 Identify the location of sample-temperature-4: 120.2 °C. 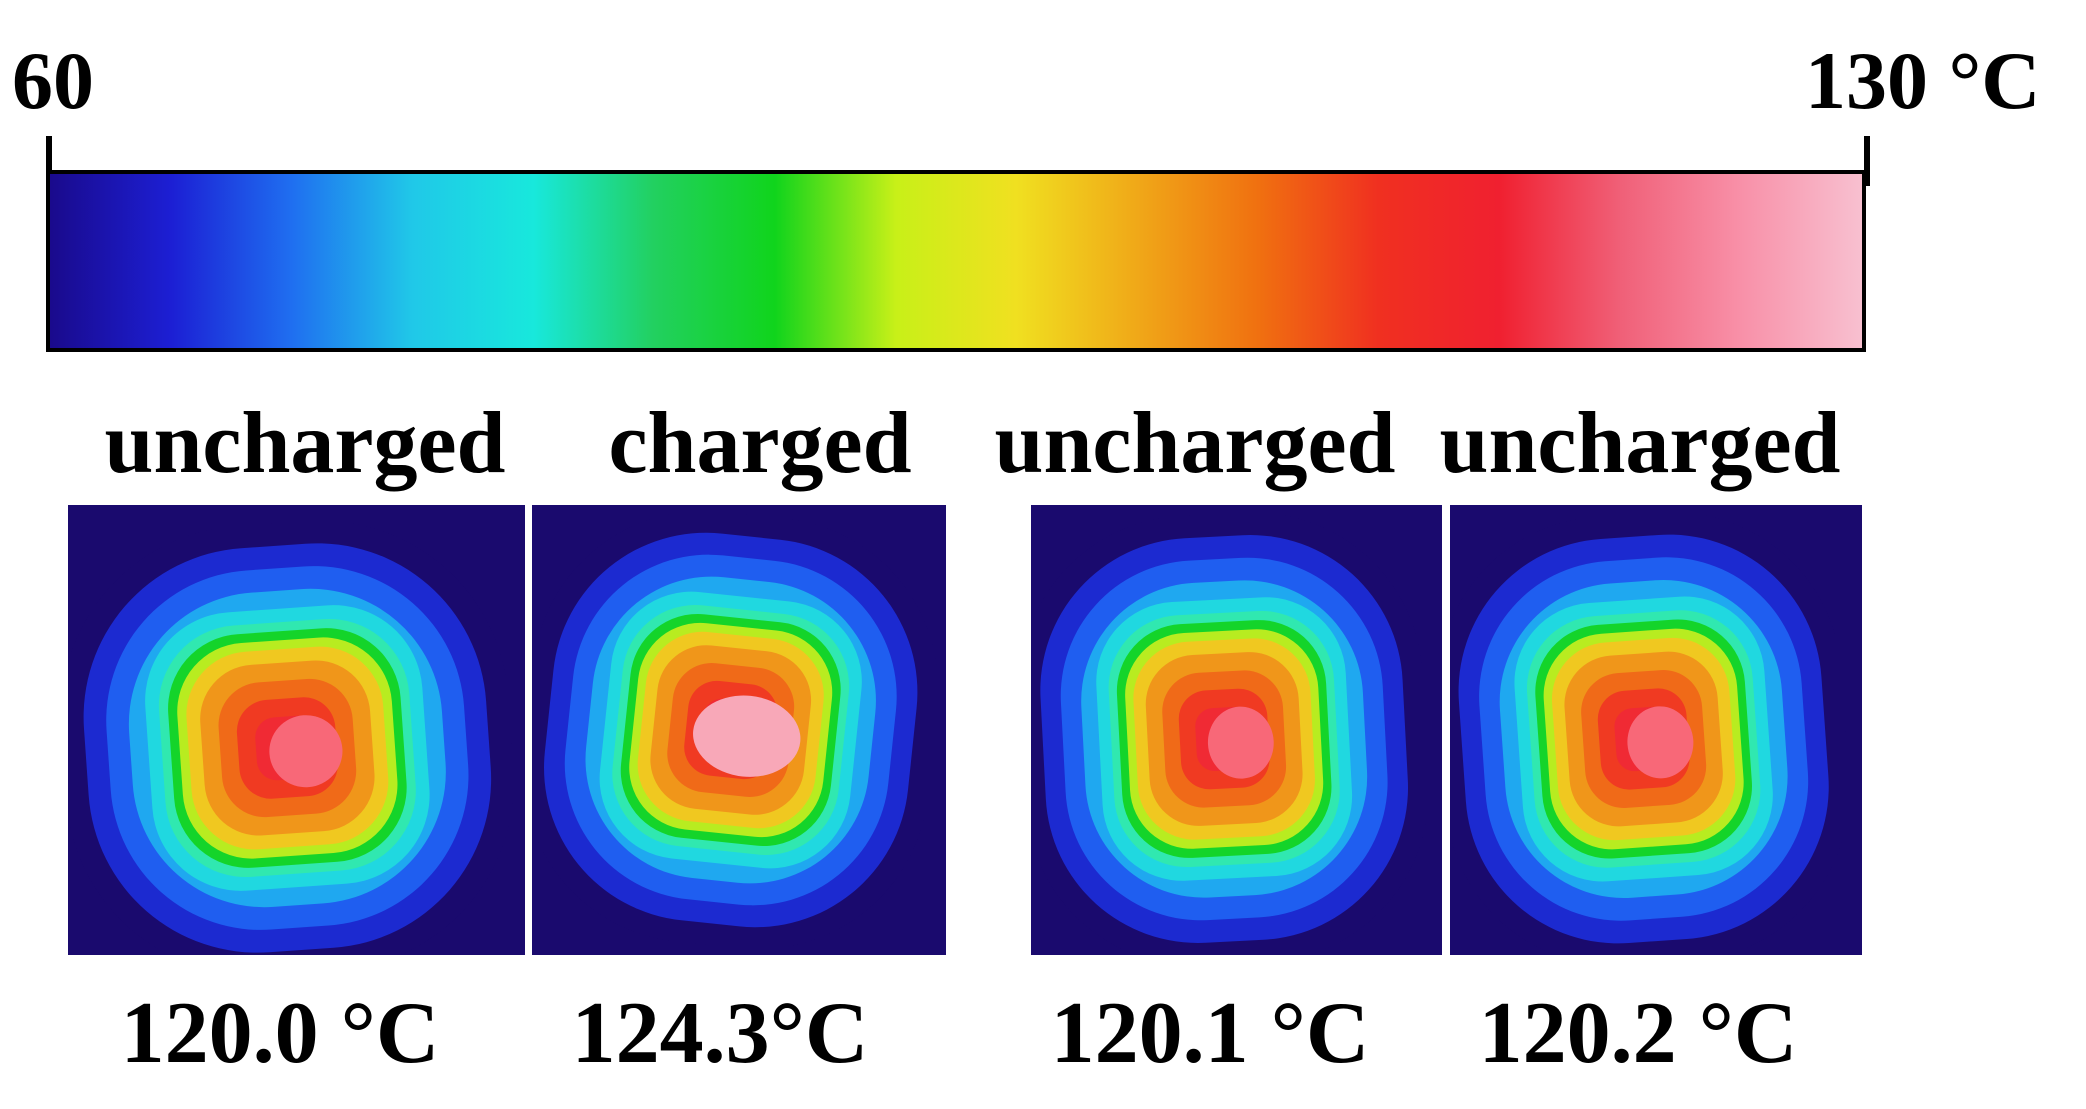
(1638, 1033).